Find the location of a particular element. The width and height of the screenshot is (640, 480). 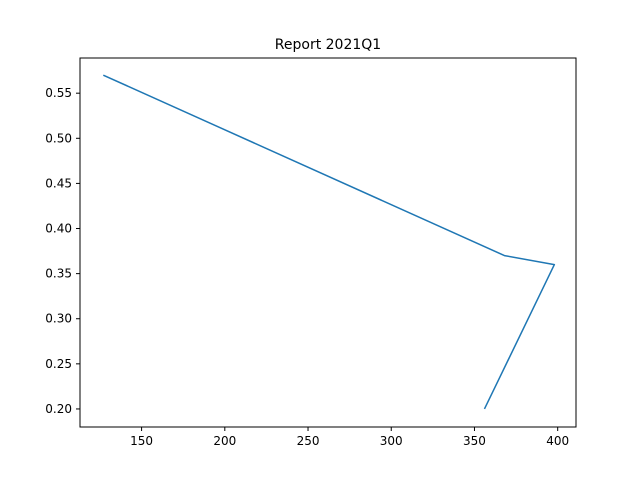

x-tick-label: 350 is located at coordinates (474, 441).